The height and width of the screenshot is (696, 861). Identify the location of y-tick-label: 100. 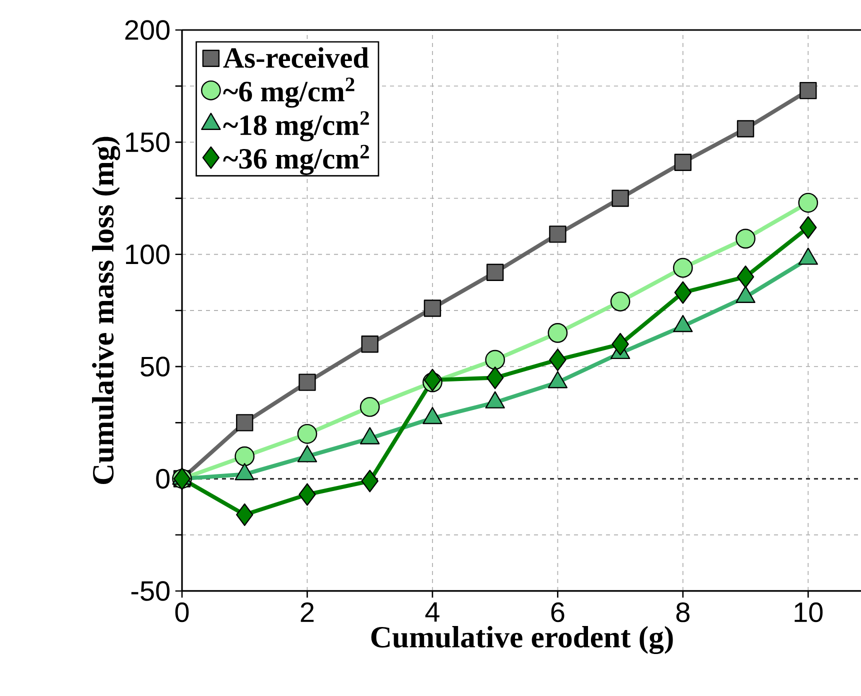
(148, 254).